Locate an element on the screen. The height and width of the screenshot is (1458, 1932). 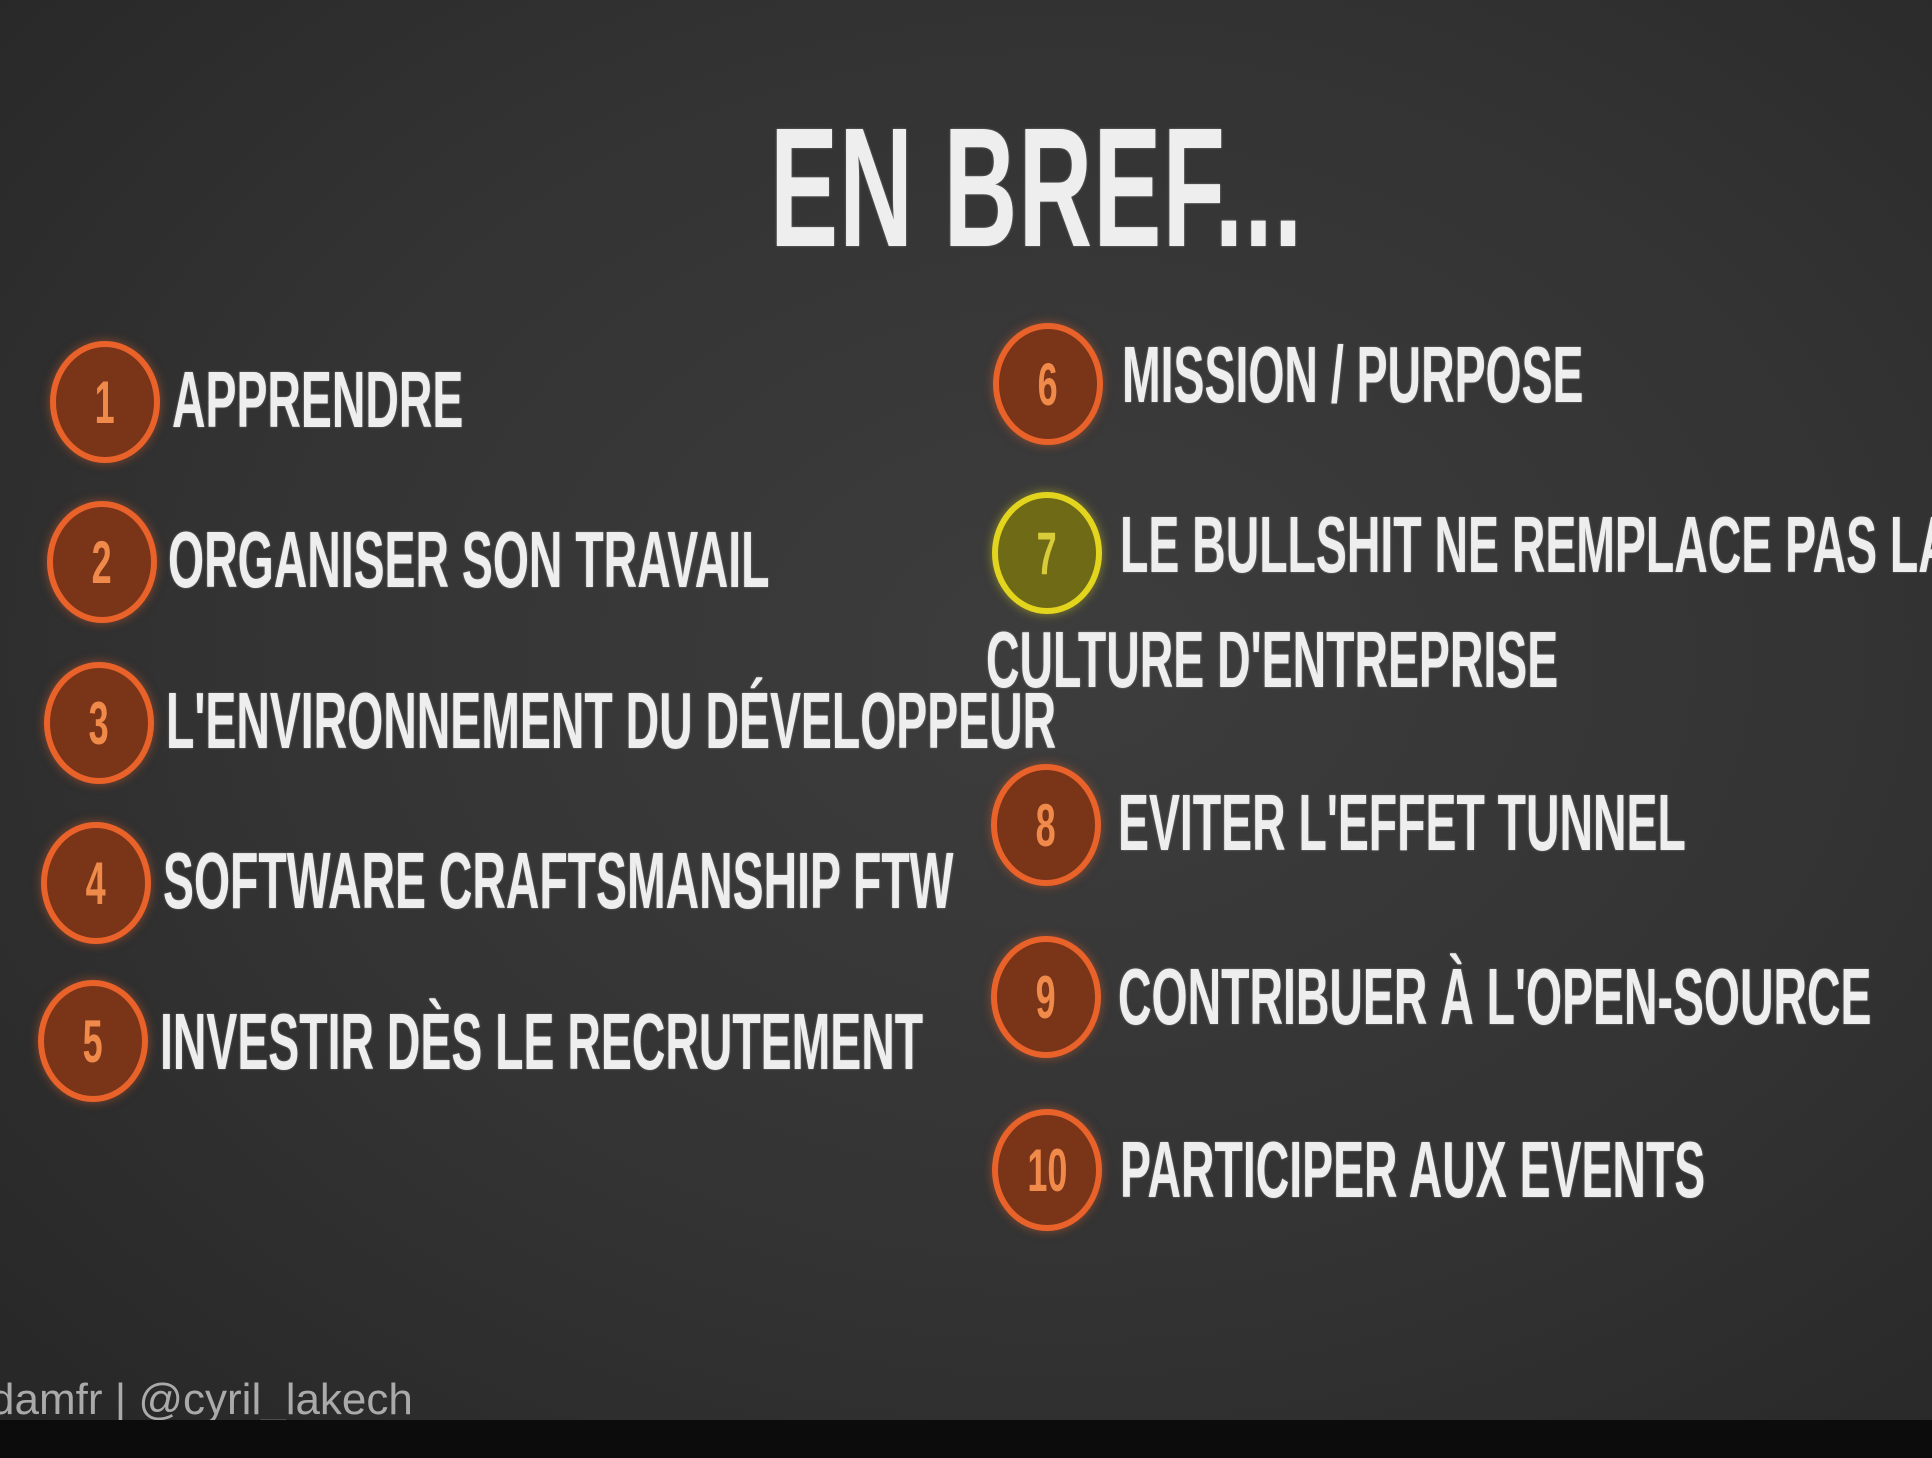
number-badge: 8 is located at coordinates (1046, 825).